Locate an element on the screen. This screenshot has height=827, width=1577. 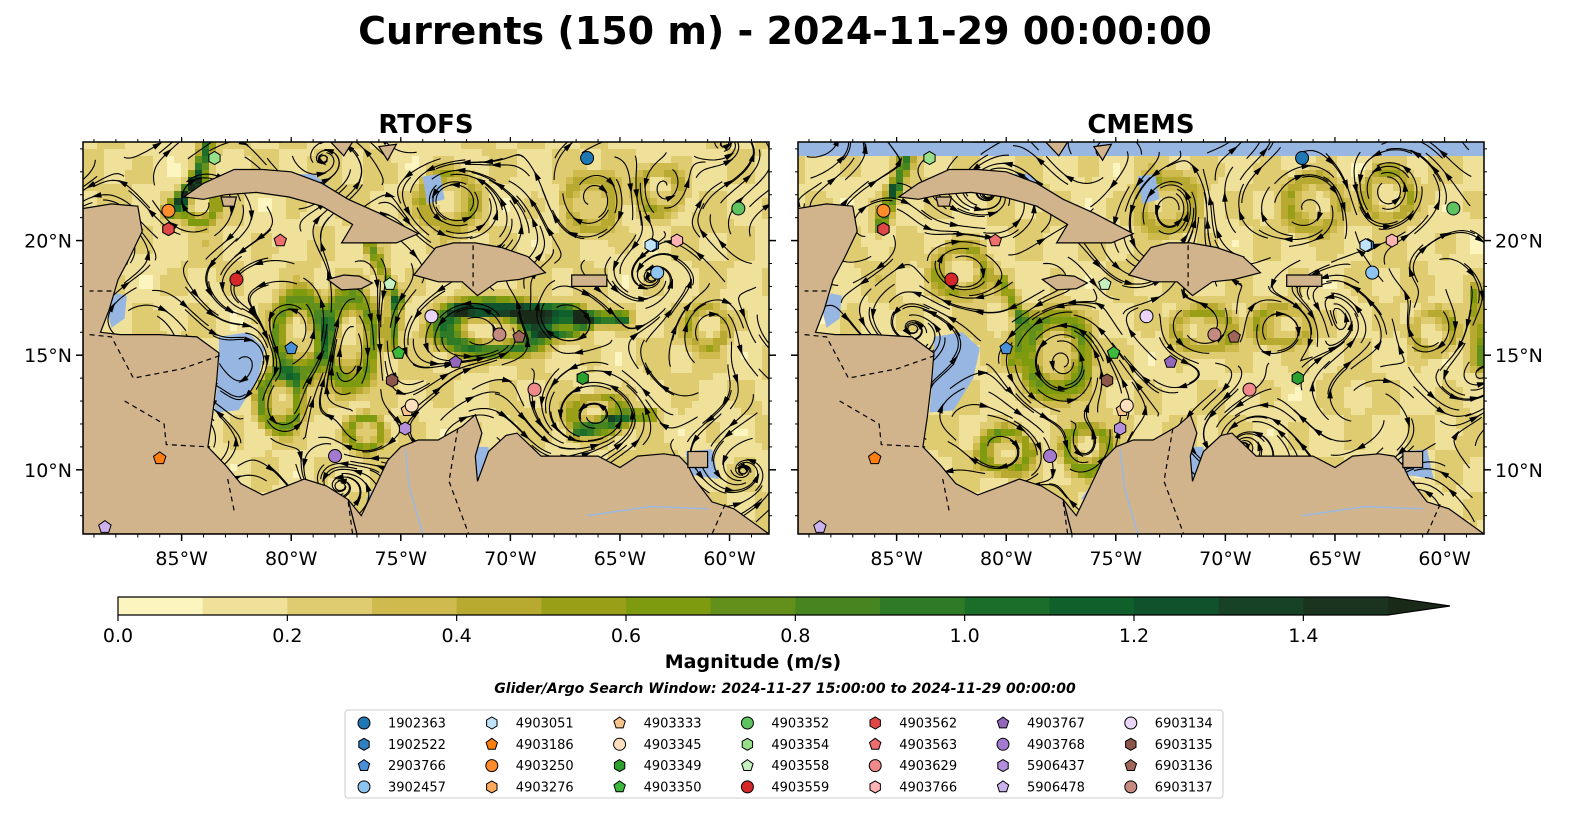
legend-label: 4903051 is located at coordinates (545, 724).